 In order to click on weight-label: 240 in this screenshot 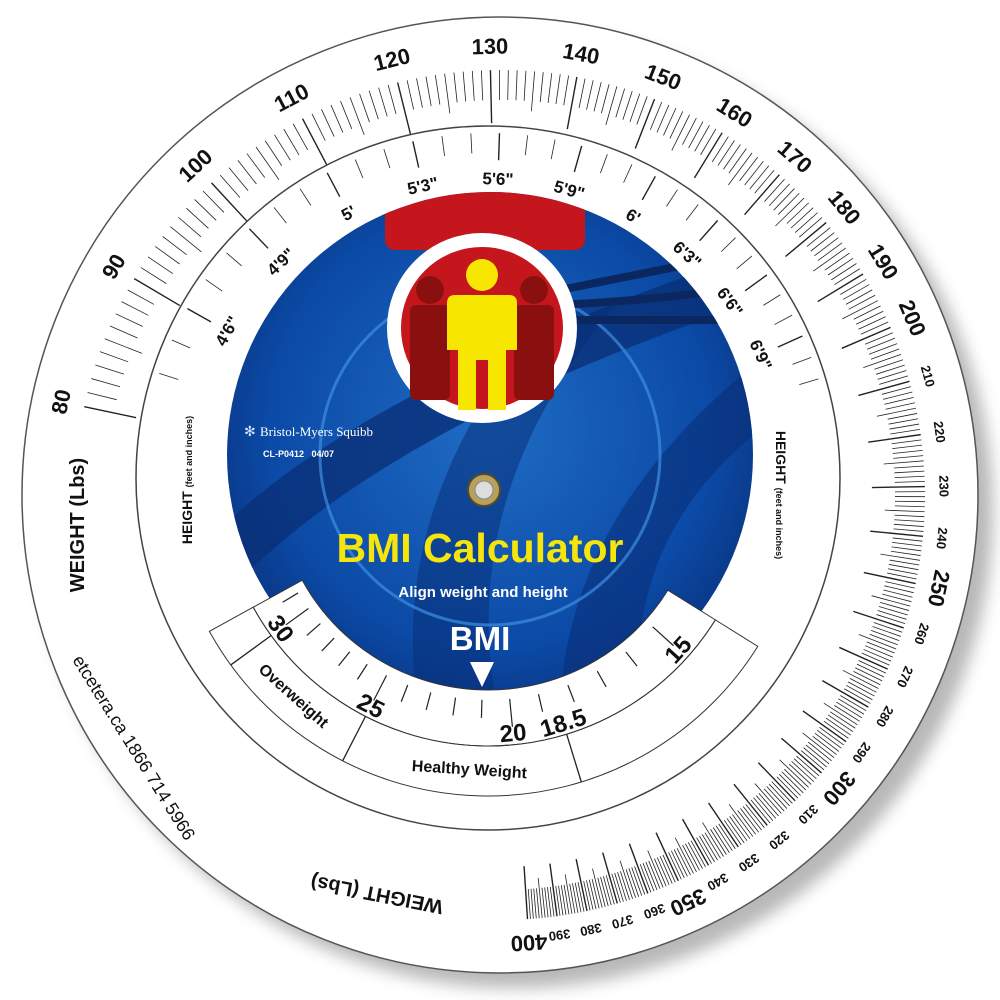, I will do `click(941, 538)`.